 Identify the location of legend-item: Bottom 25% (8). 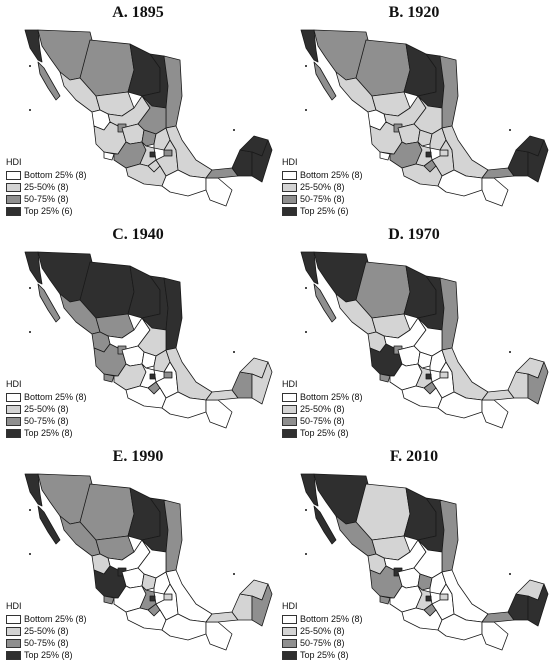
(322, 397).